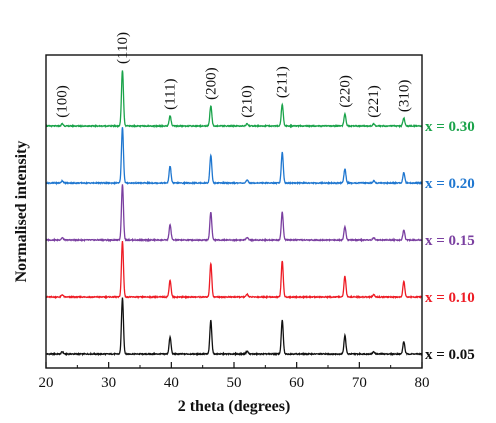 Image resolution: width=496 pixels, height=423 pixels. Describe the element at coordinates (359, 383) in the screenshot. I see `x-tick-label-70: 70` at that location.